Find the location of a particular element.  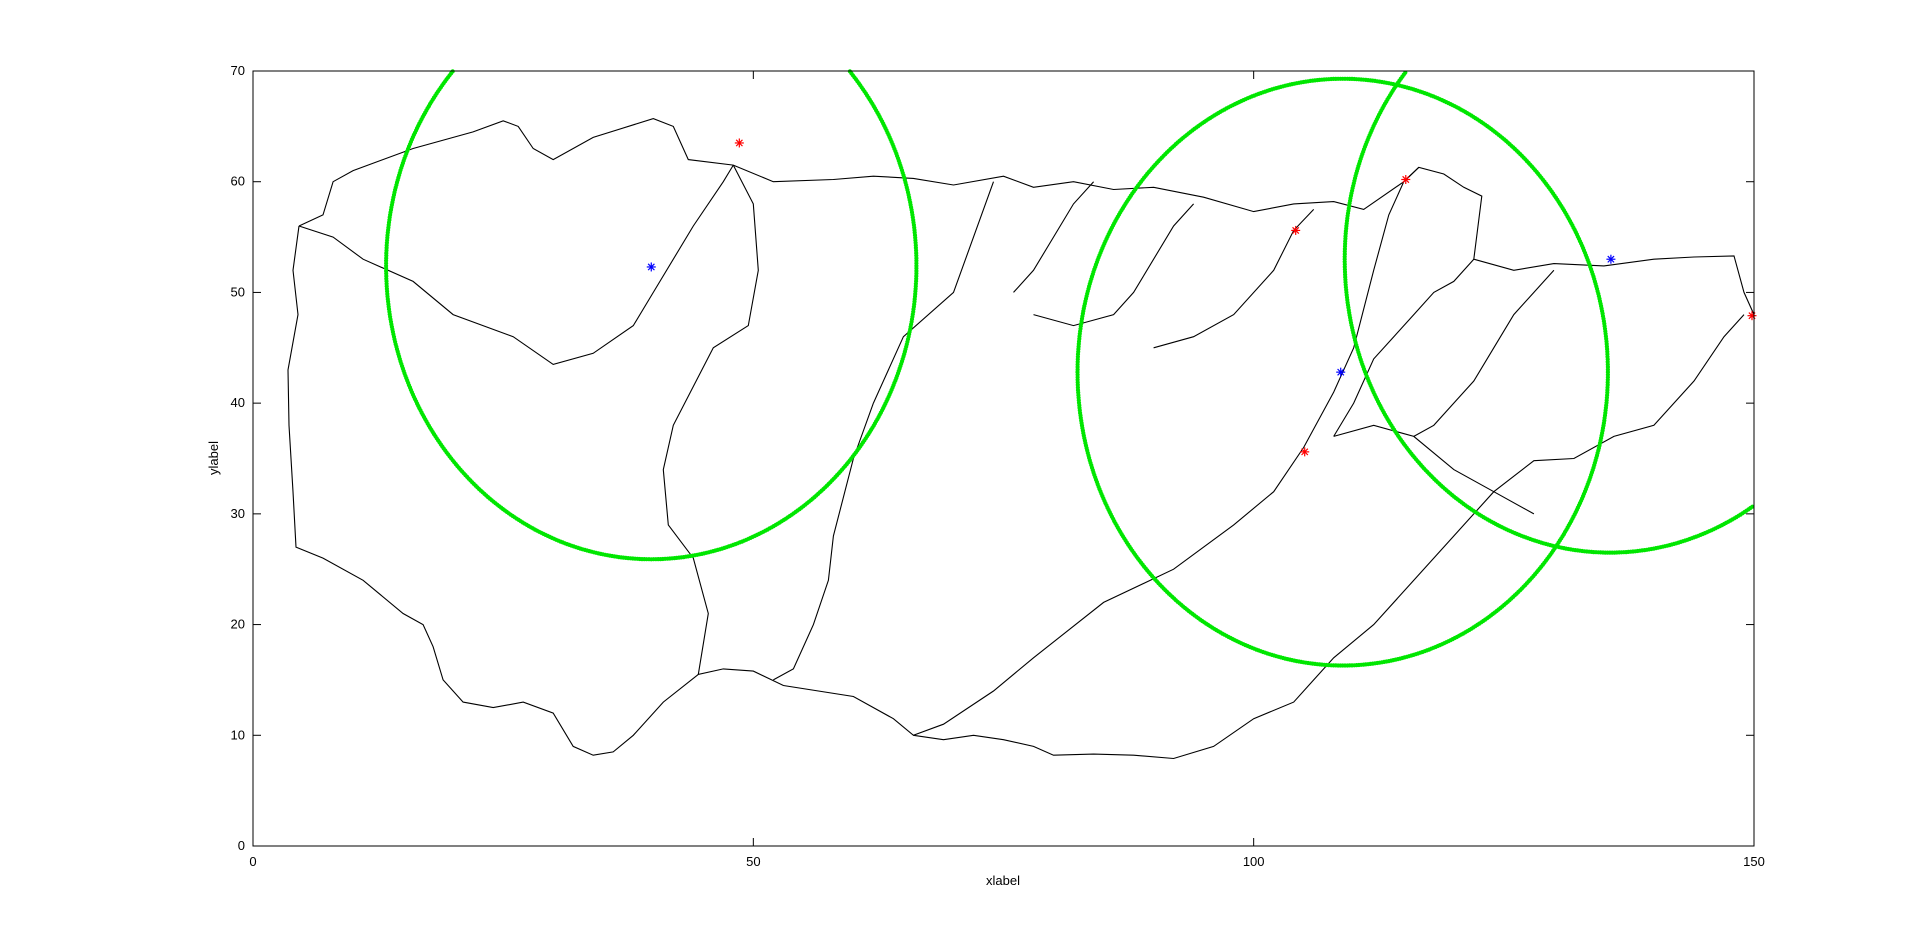

x-axis-label: xlabel is located at coordinates (1003, 880).